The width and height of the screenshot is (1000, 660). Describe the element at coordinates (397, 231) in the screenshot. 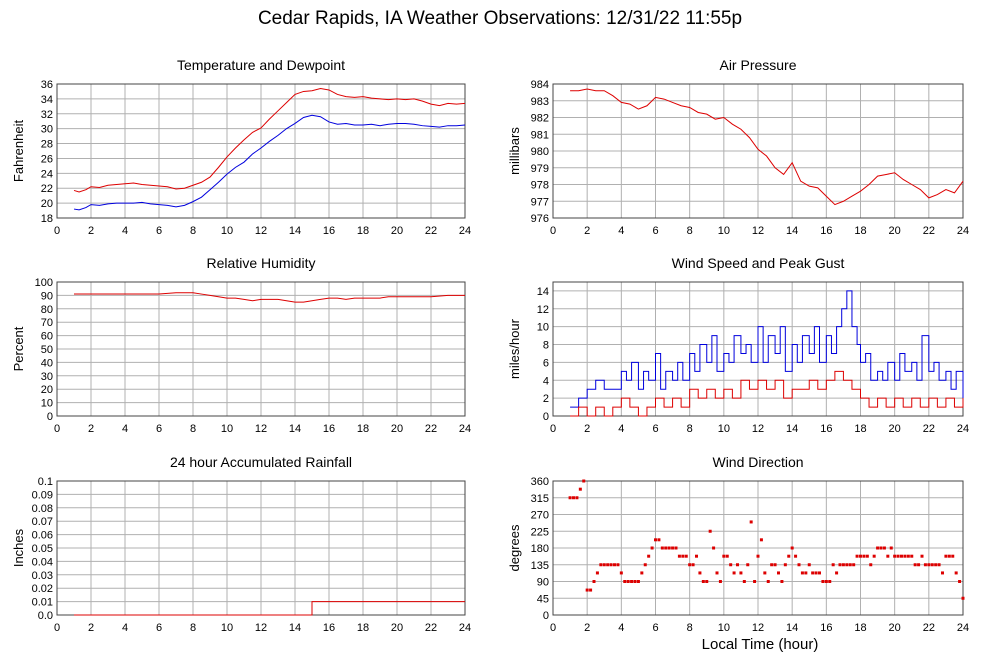

I see `temp-xtick-label: 20` at that location.